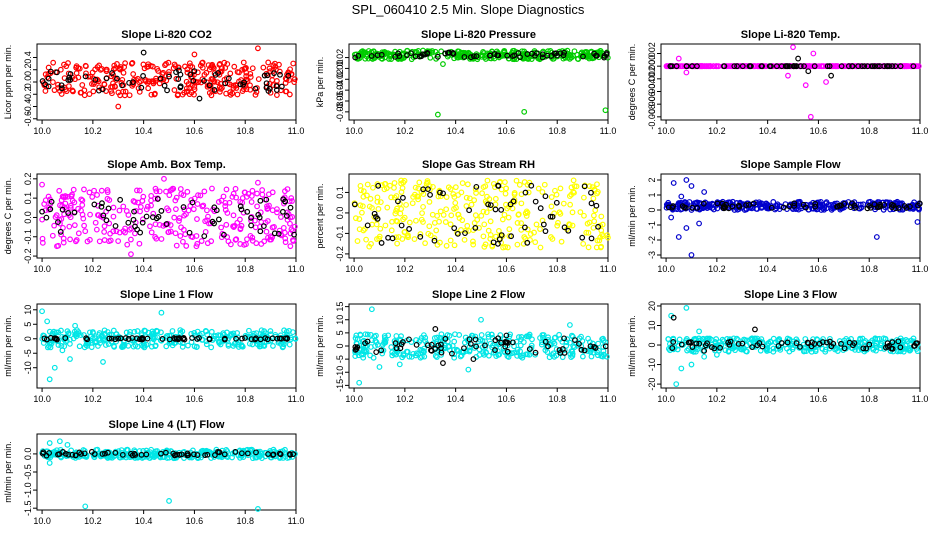 The image size is (936, 540). Describe the element at coordinates (768, 131) in the screenshot. I see `x-tick-label: 10.4` at that location.